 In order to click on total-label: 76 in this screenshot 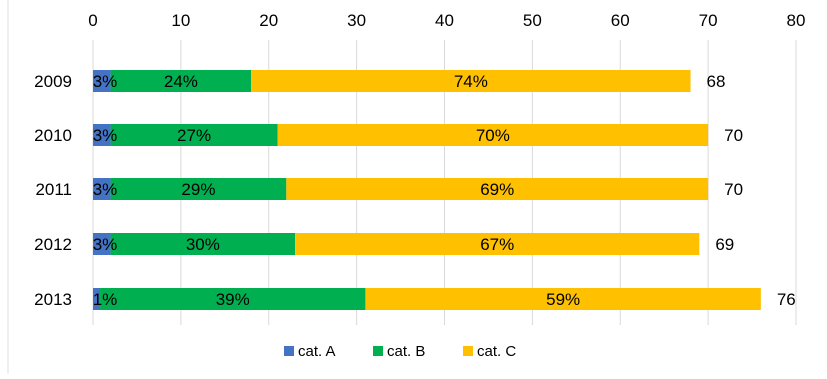, I will do `click(786, 299)`.